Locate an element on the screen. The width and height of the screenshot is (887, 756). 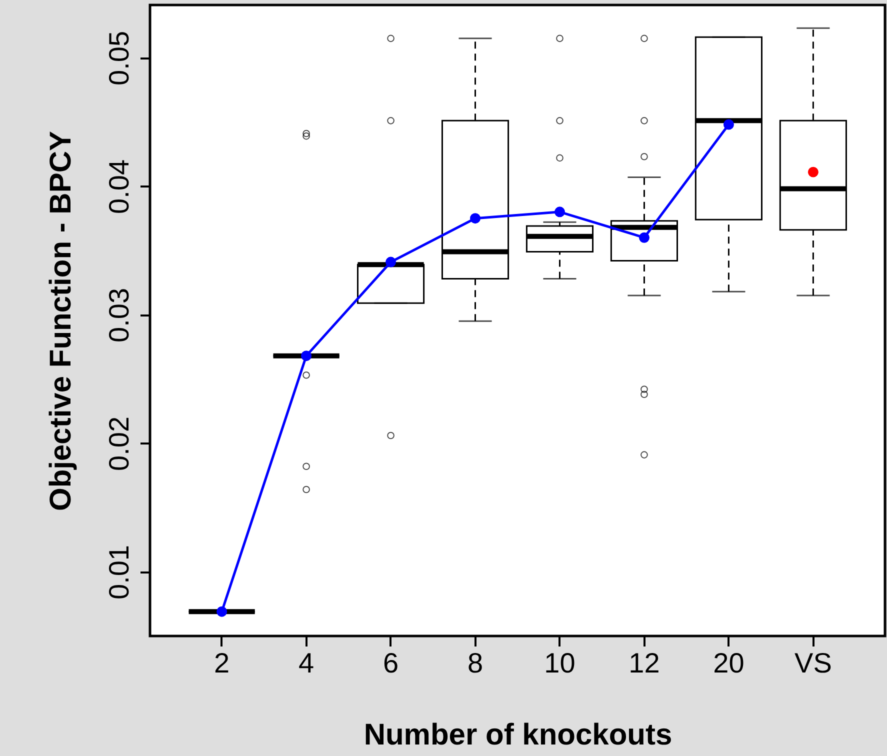
x-tick-label: 10 is located at coordinates (560, 663).